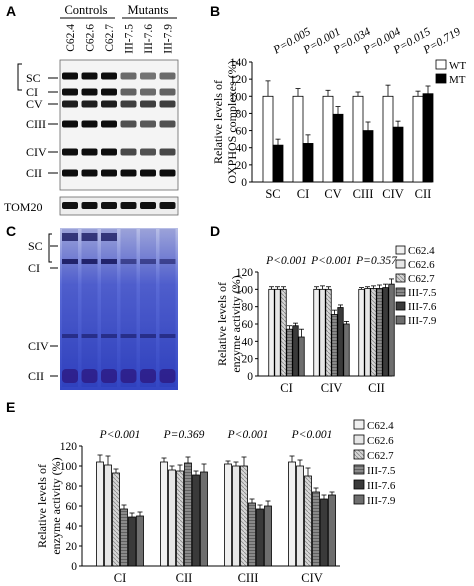  Describe the element at coordinates (34, 173) in the screenshot. I see `blot-band-label: CII` at that location.